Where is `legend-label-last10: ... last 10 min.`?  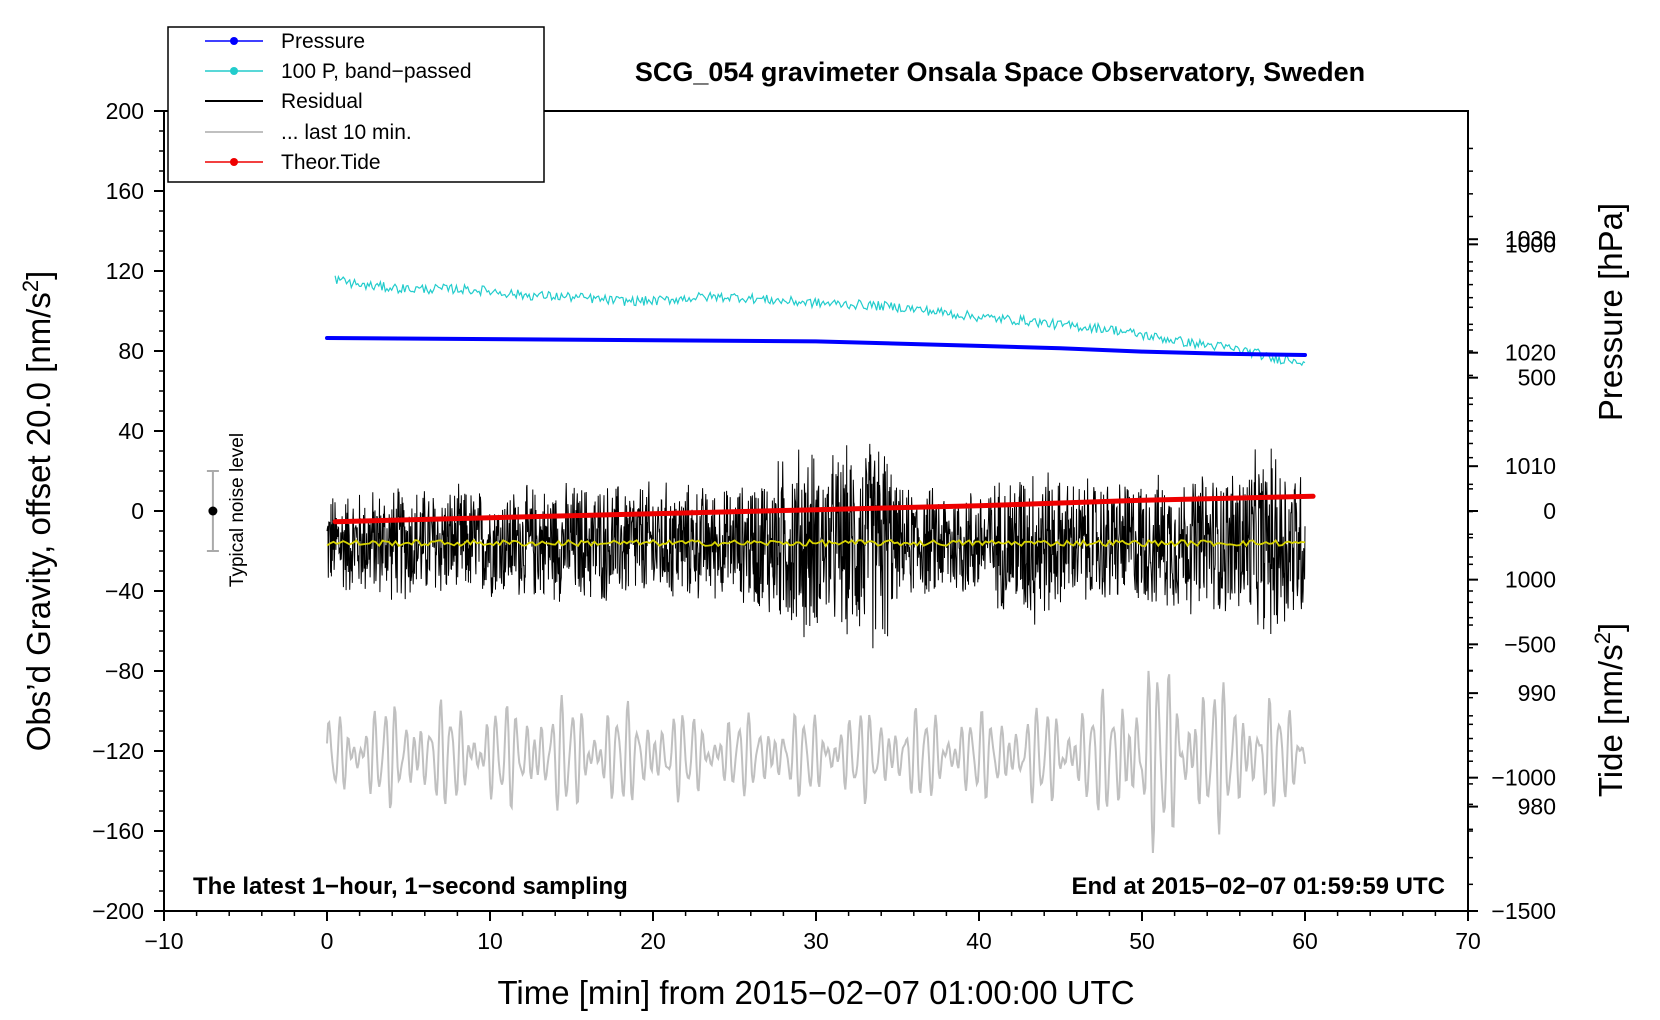 legend-label-last10: ... last 10 min. is located at coordinates (346, 132).